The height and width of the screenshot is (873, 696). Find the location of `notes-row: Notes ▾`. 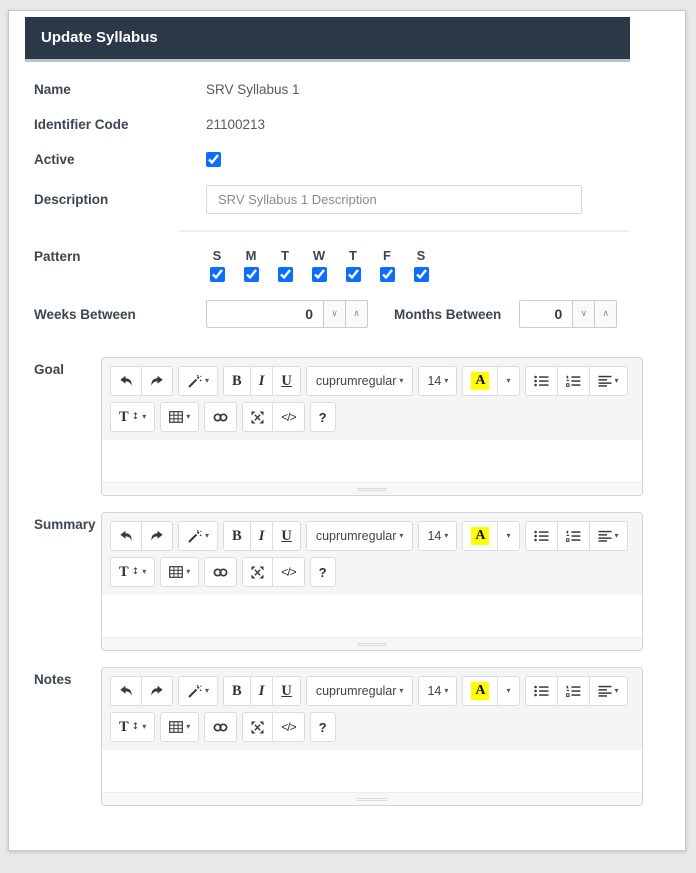

notes-row: Notes ▾ is located at coordinates (359, 736).